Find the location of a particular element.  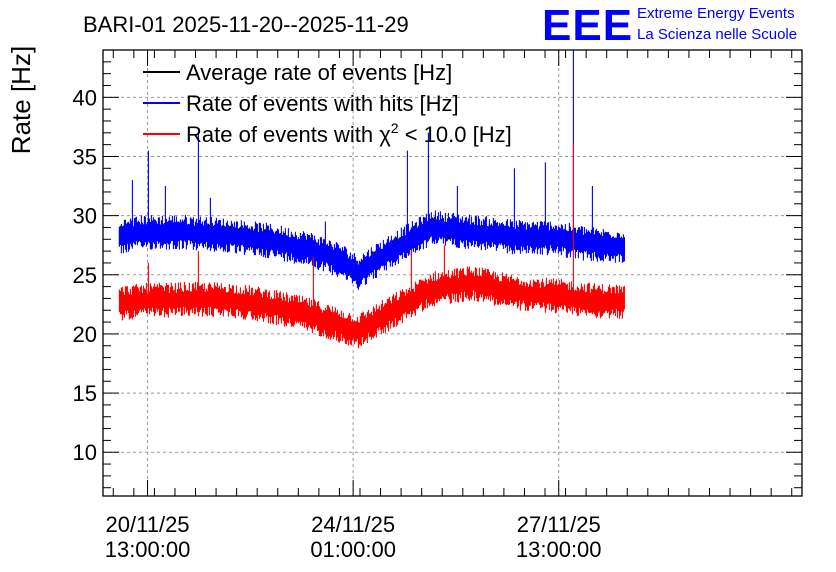

legend-label-chi2: Rate of events with χ2 < 10.0 [Hz] is located at coordinates (349, 133).